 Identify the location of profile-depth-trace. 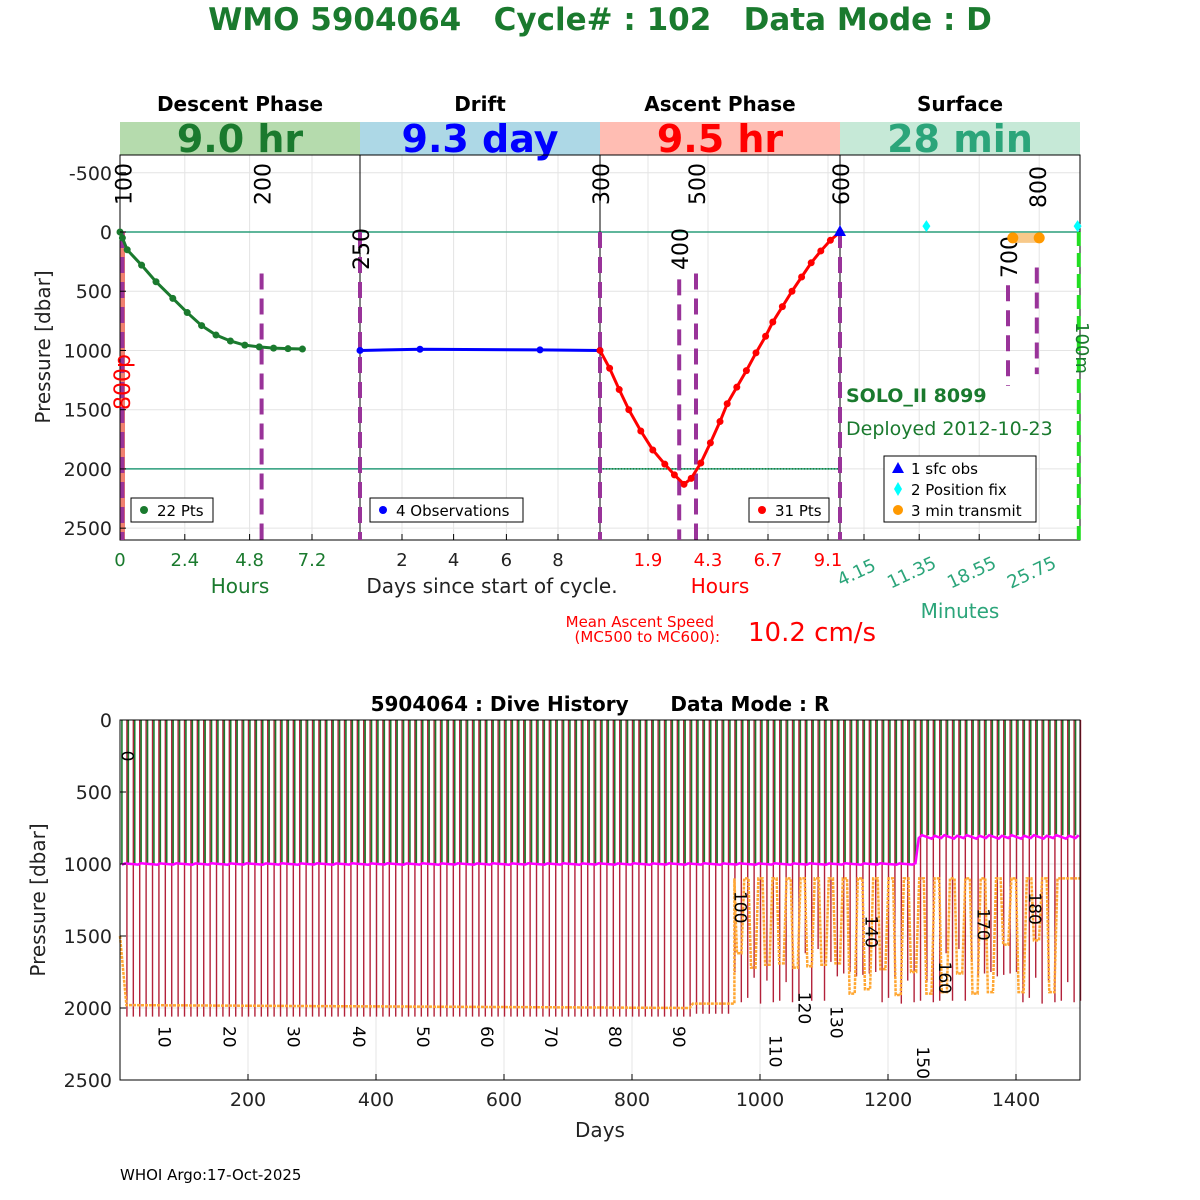
(599, 943).